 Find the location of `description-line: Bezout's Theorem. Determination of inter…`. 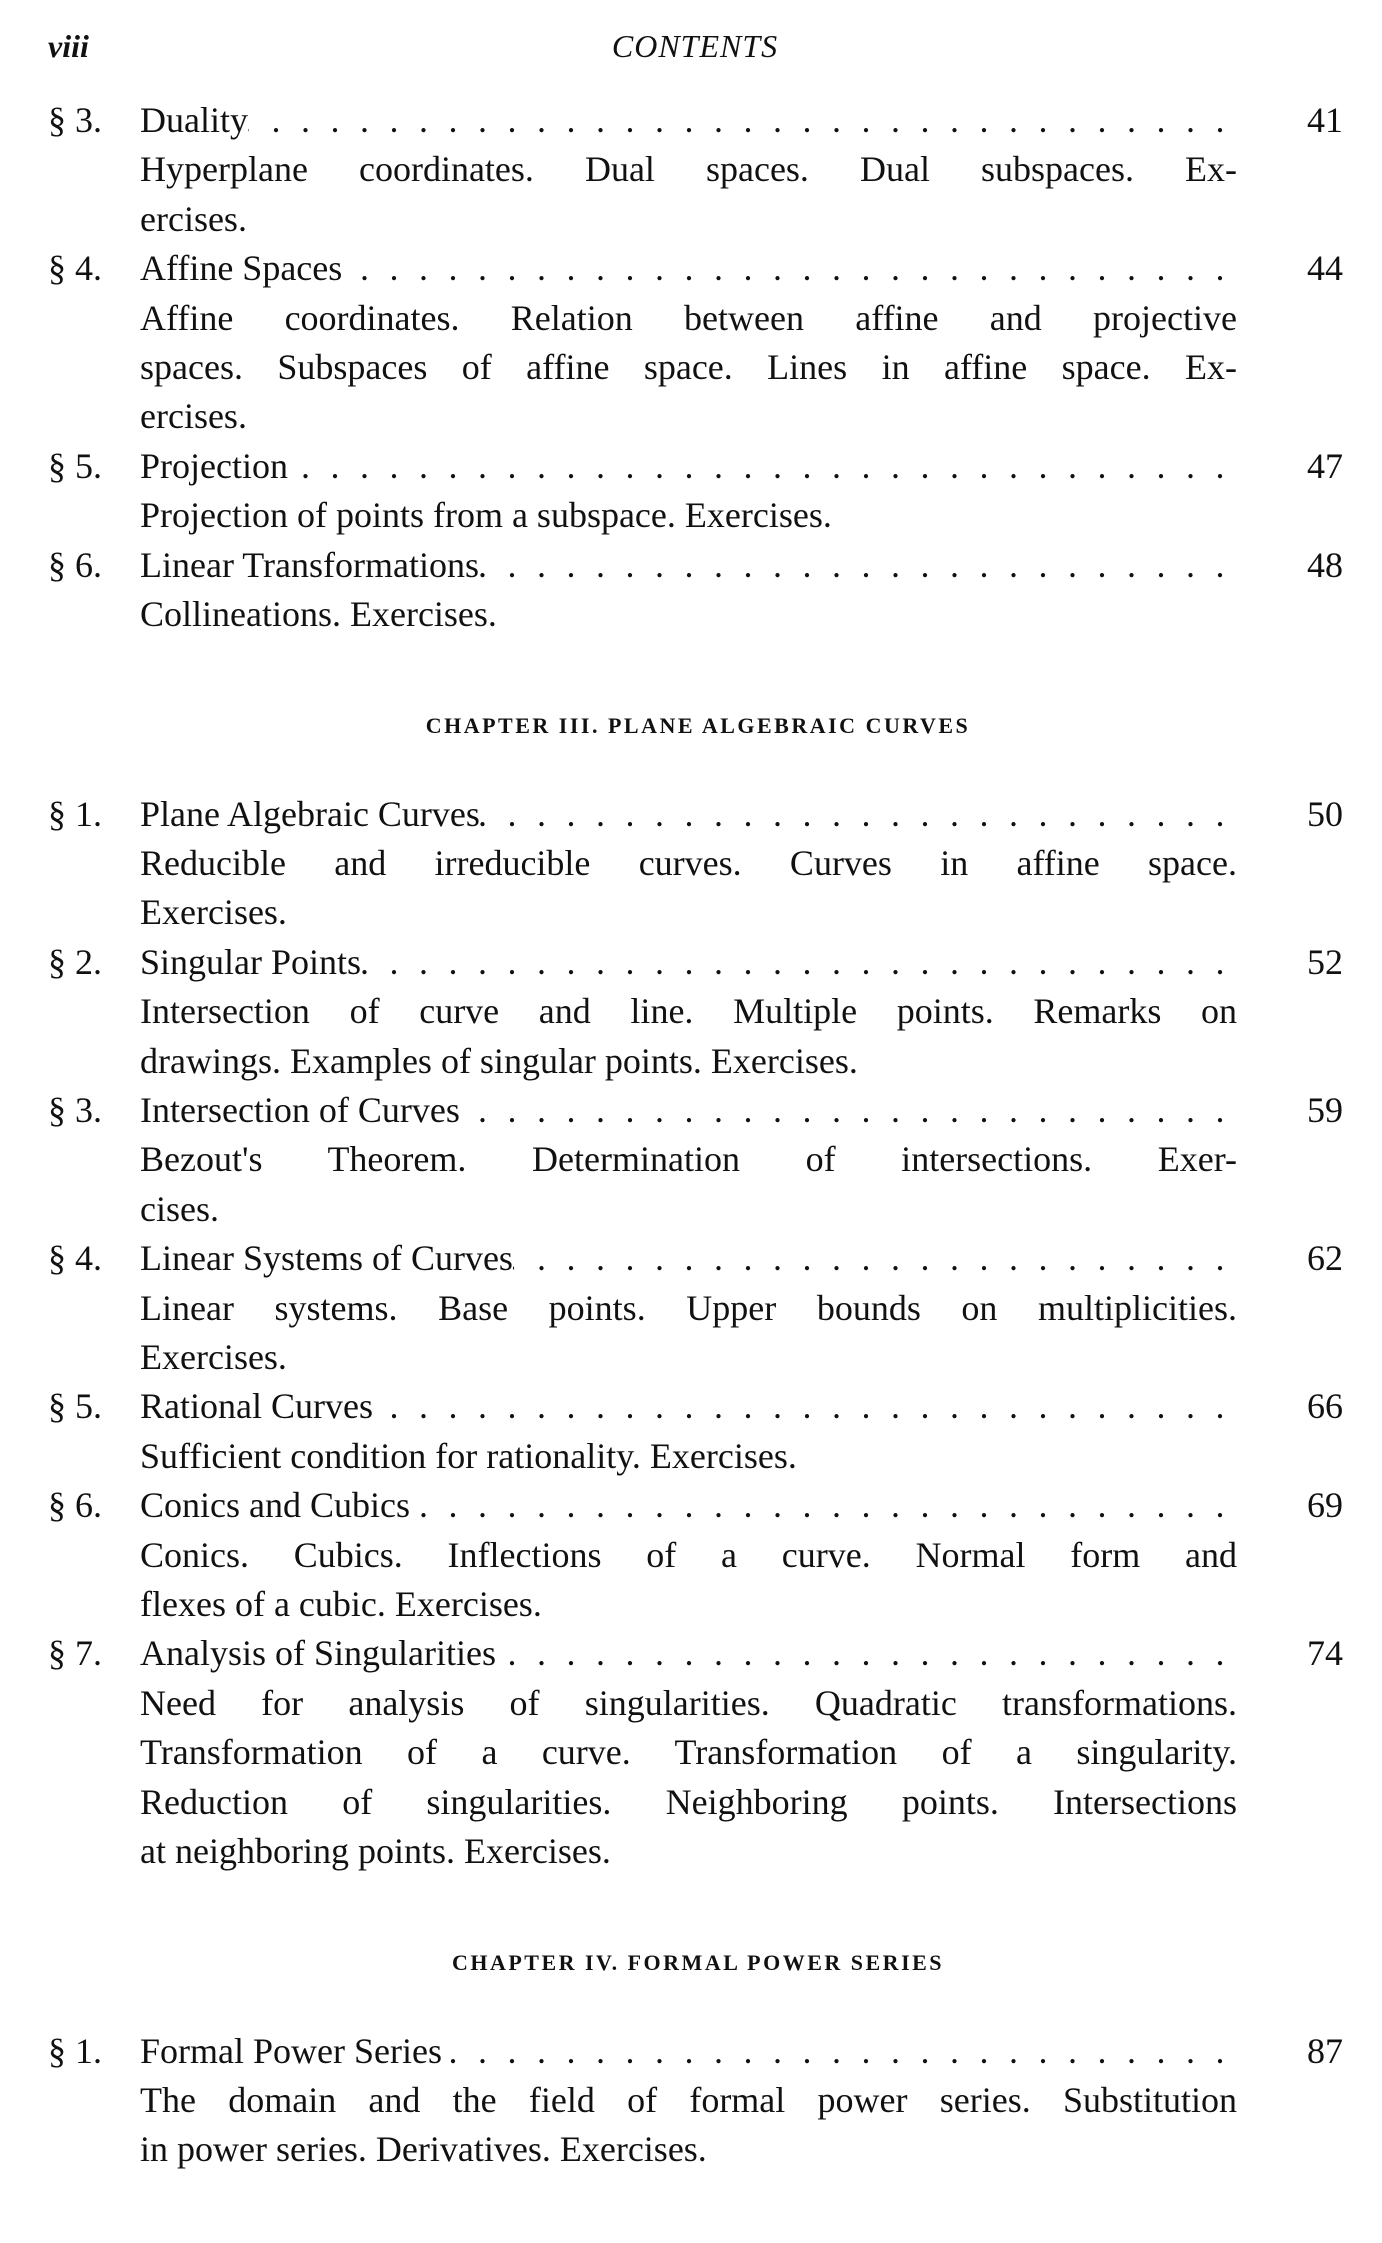

description-line: Bezout's Theorem. Determination of inter… is located at coordinates (688, 1159).